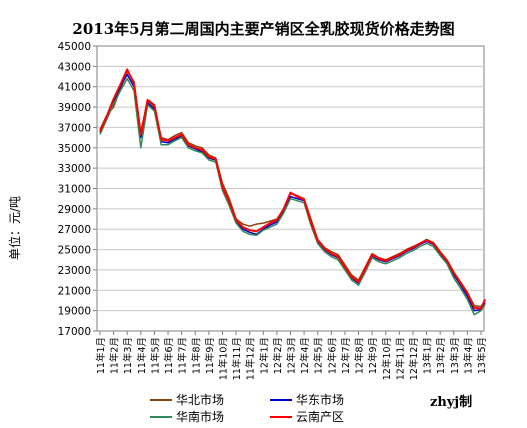 The width and height of the screenshot is (527, 428). What do you see at coordinates (142, 355) in the screenshot?
I see `x-tick-label: 11年4月` at bounding box center [142, 355].